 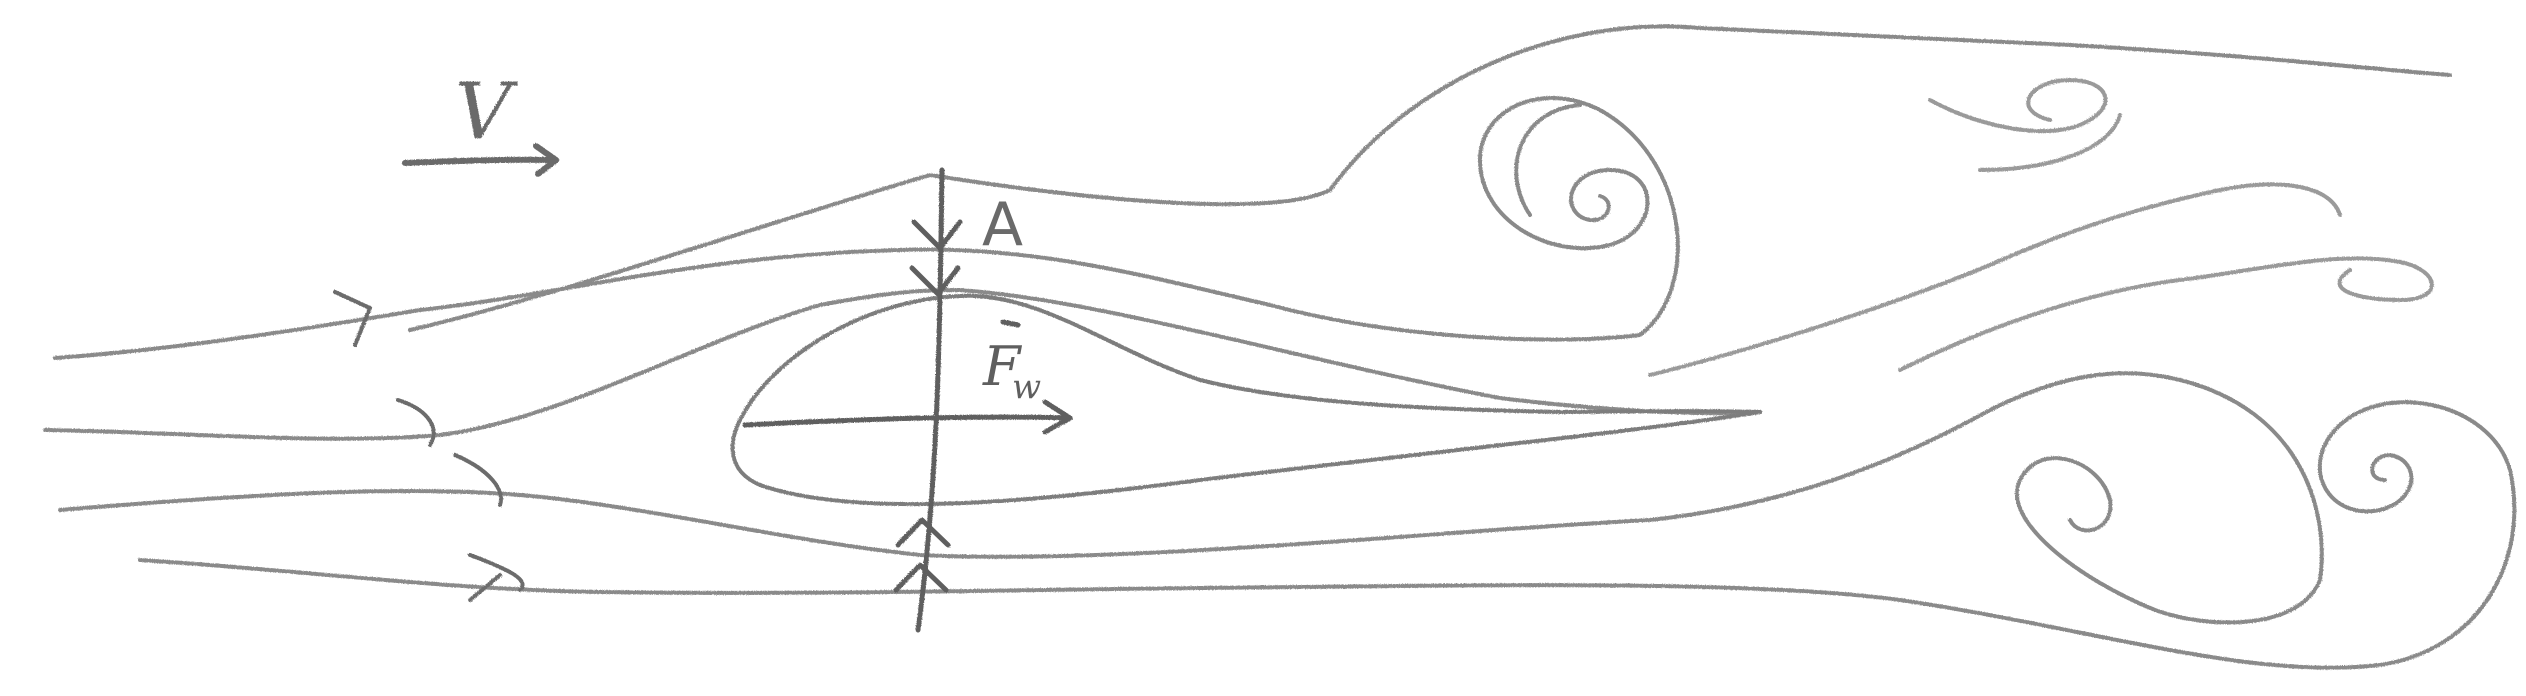 What do you see at coordinates (546, 160) in the screenshot?
I see `velocity-arrow-head` at bounding box center [546, 160].